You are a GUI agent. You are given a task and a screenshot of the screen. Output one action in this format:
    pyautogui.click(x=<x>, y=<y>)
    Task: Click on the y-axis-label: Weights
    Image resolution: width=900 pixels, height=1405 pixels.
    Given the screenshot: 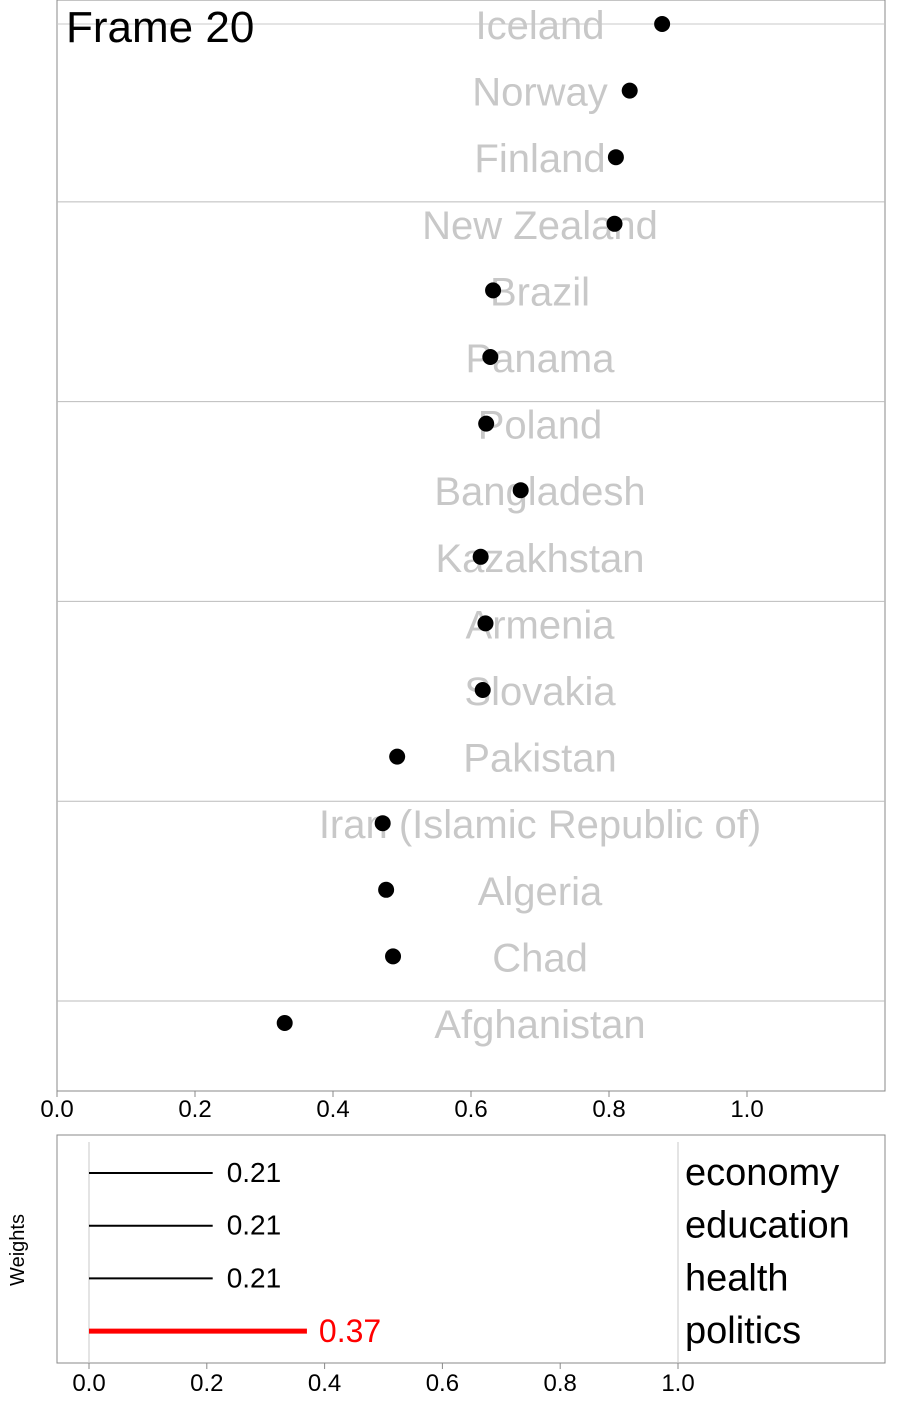 What is the action you would take?
    pyautogui.click(x=18, y=1250)
    